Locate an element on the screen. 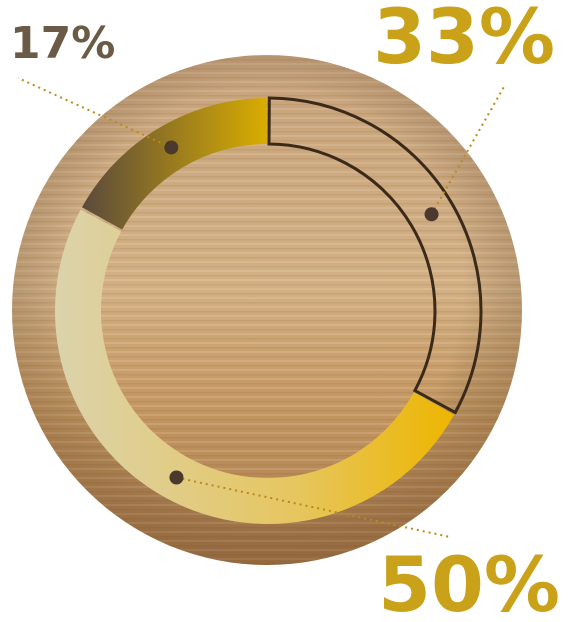  value-label: 50% is located at coordinates (469, 579).